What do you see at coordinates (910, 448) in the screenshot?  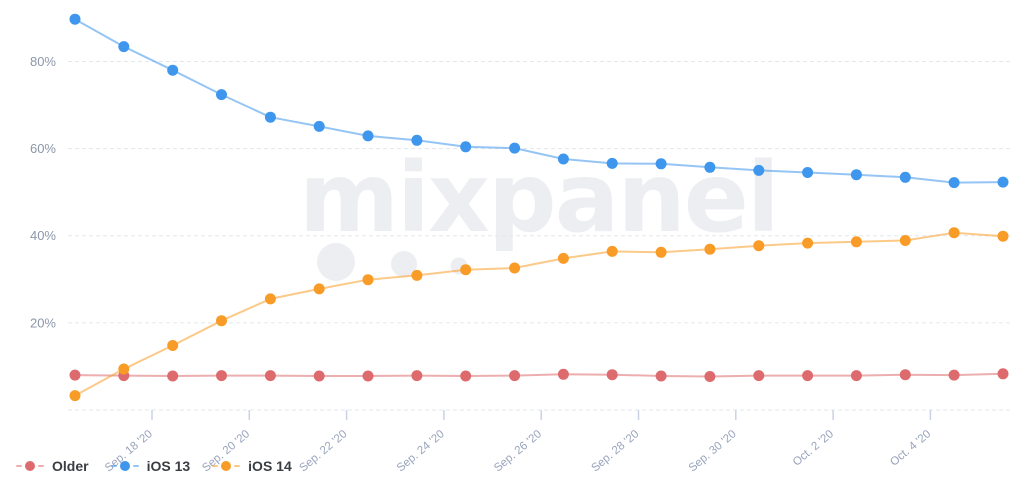 I see `x-axis-label: Oct. 4 '20` at bounding box center [910, 448].